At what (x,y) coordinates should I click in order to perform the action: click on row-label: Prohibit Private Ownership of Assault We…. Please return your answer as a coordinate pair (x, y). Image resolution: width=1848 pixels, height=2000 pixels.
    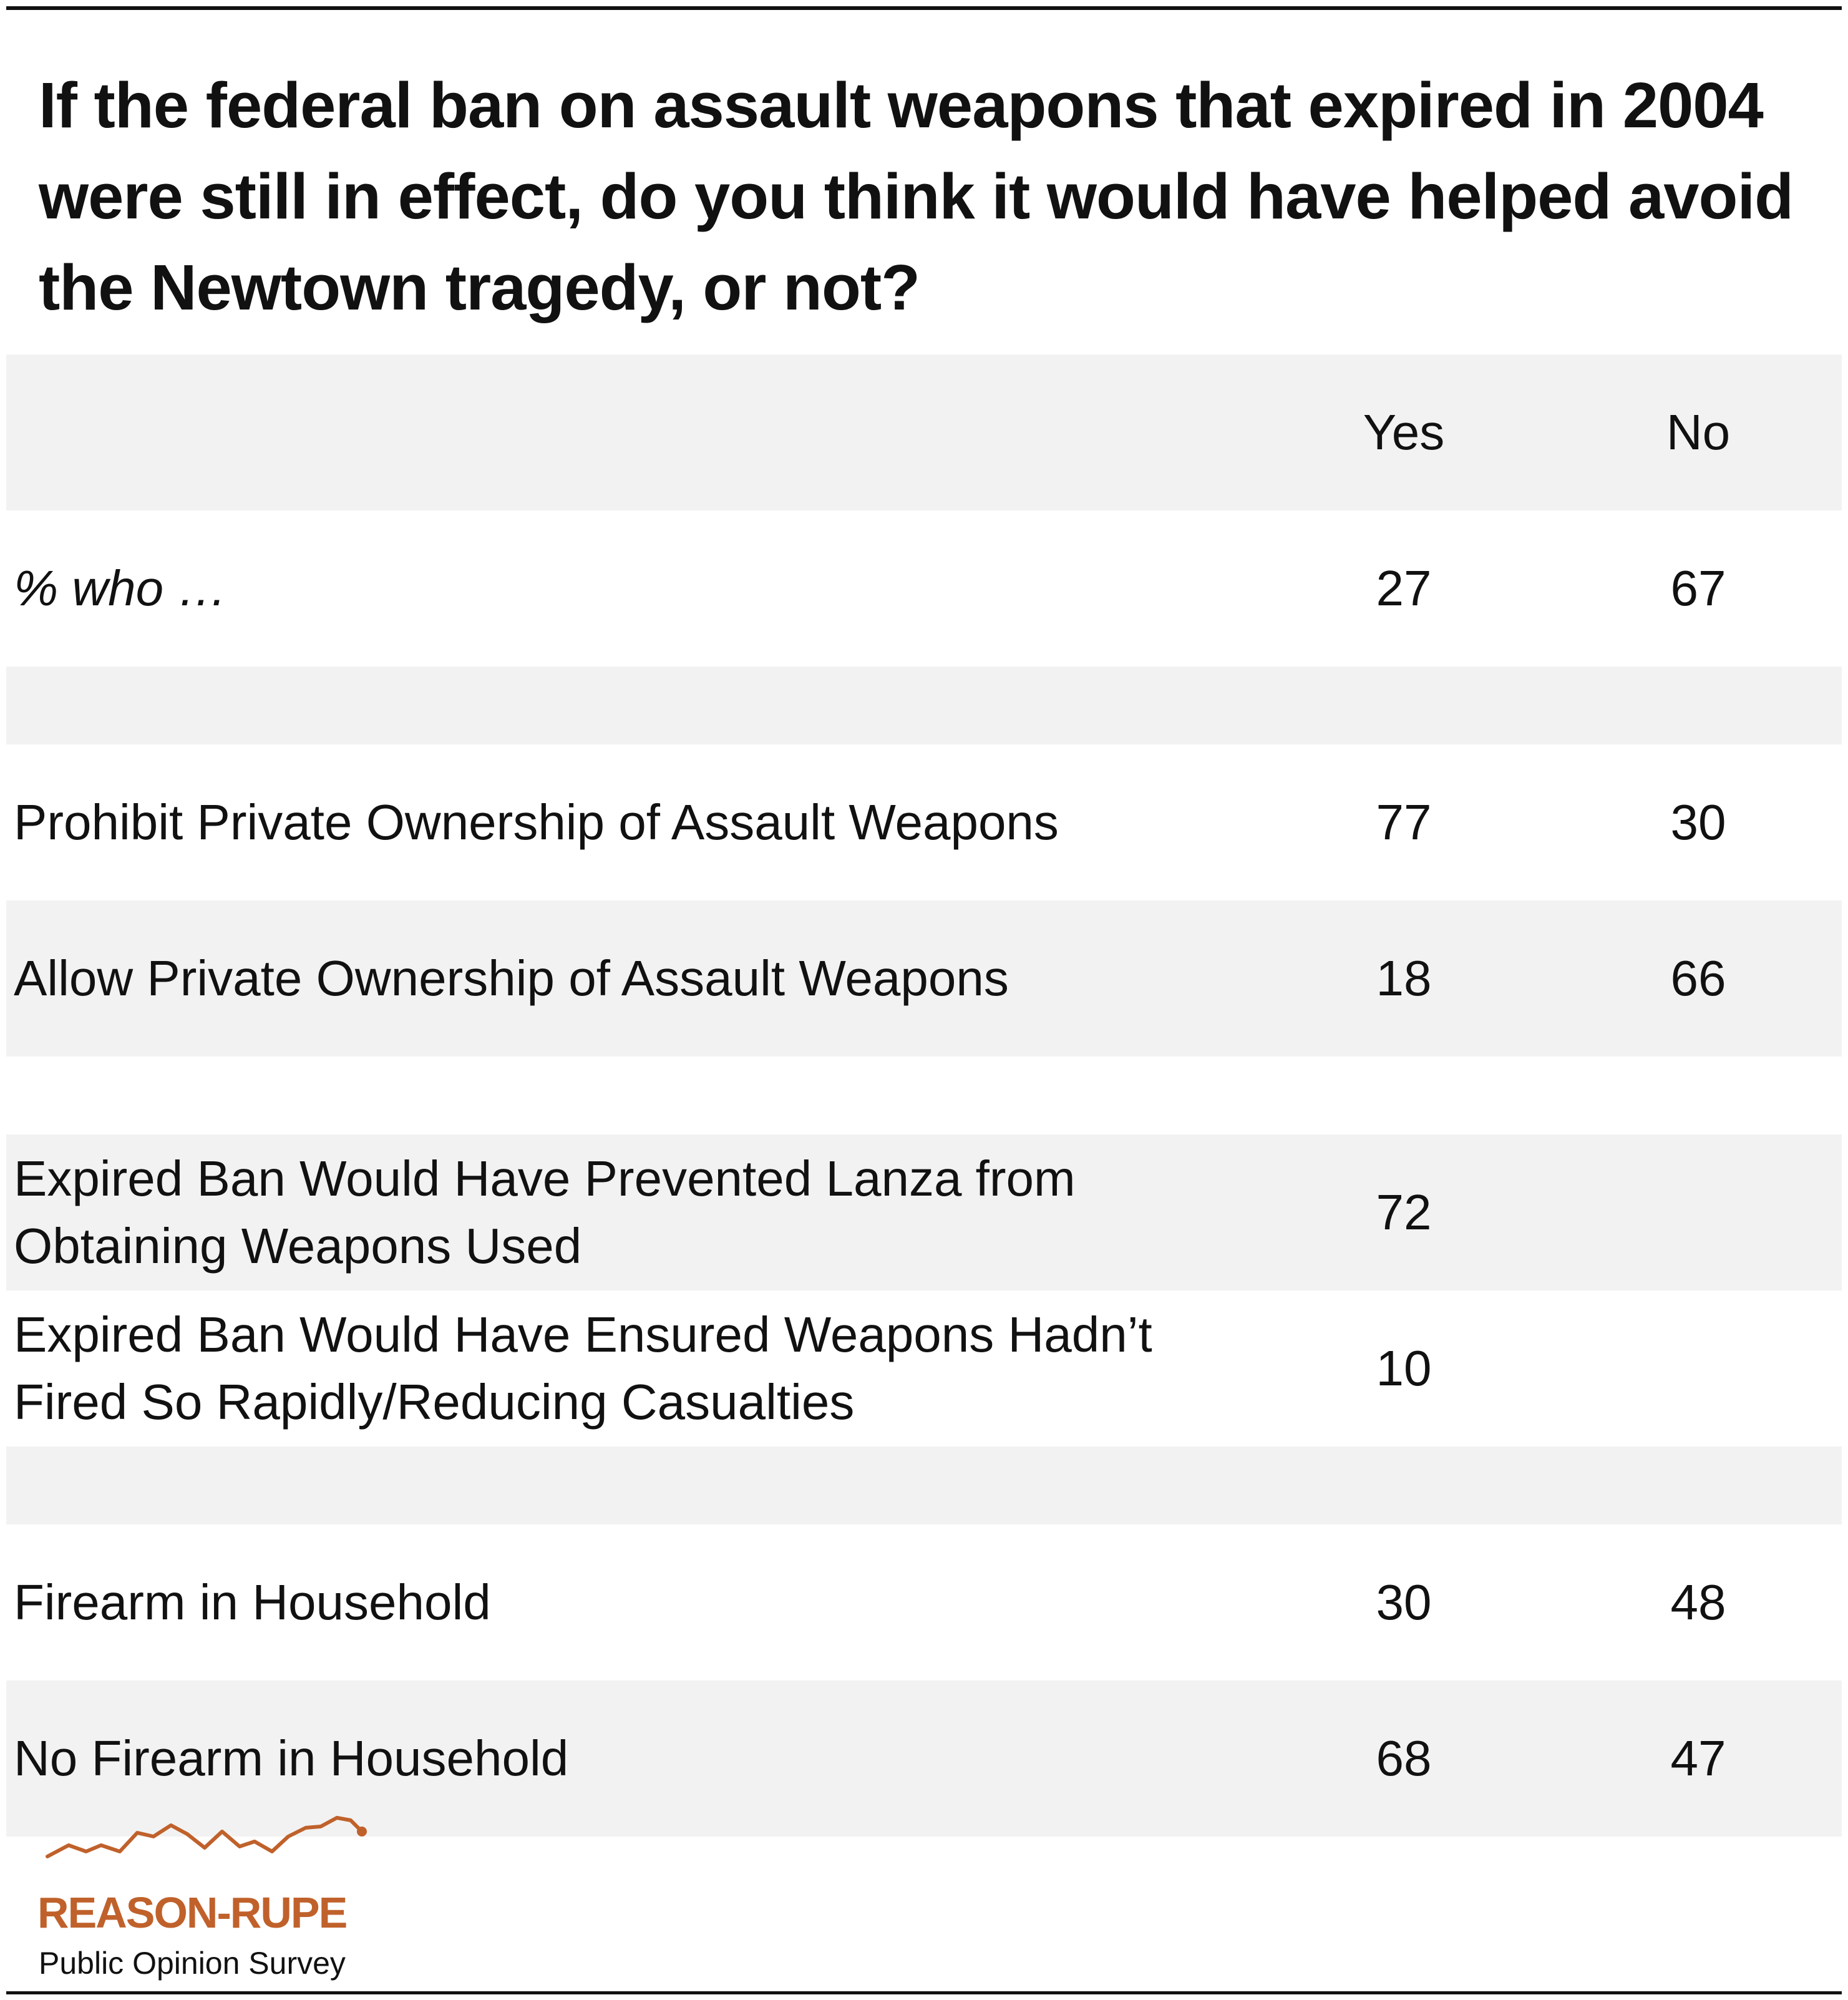
    Looking at the image, I should click on (536, 822).